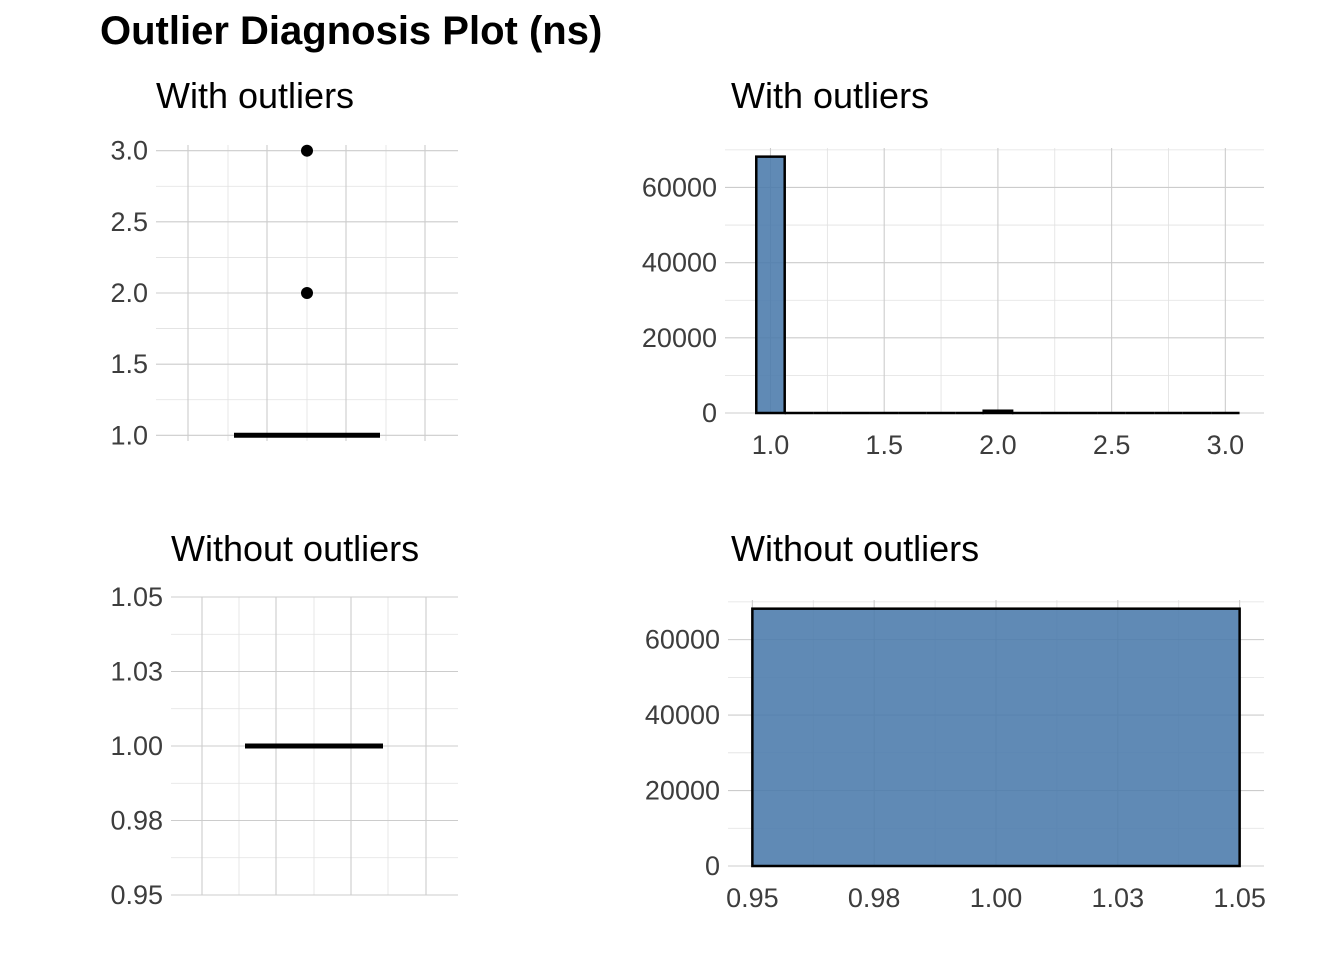  I want to click on y-tick-label: 1.03, so click(136, 672).